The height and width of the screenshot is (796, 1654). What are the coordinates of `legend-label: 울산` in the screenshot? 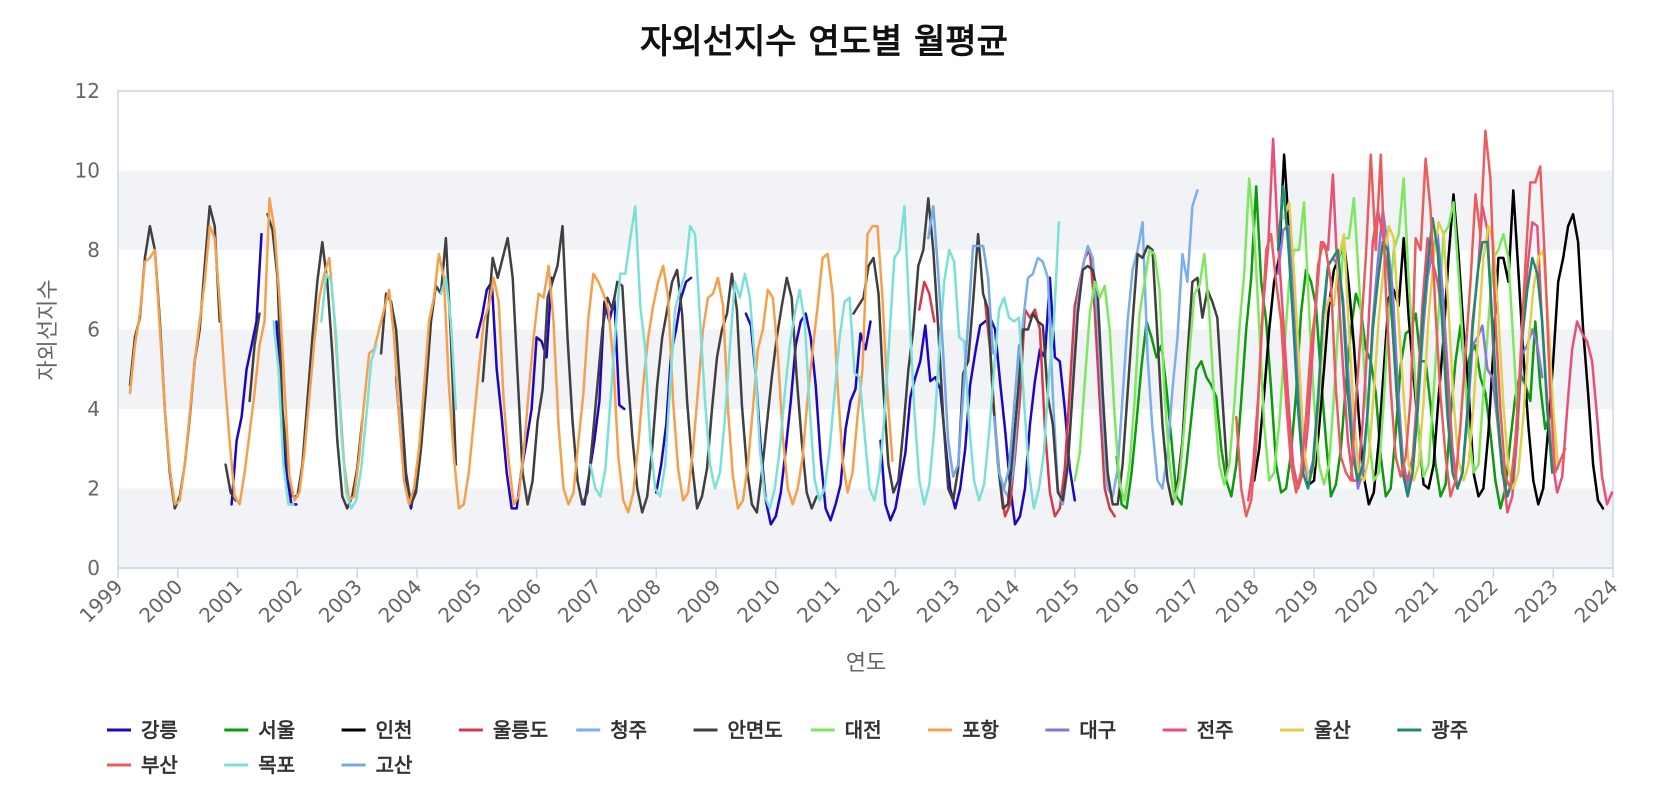 It's located at (1332, 730).